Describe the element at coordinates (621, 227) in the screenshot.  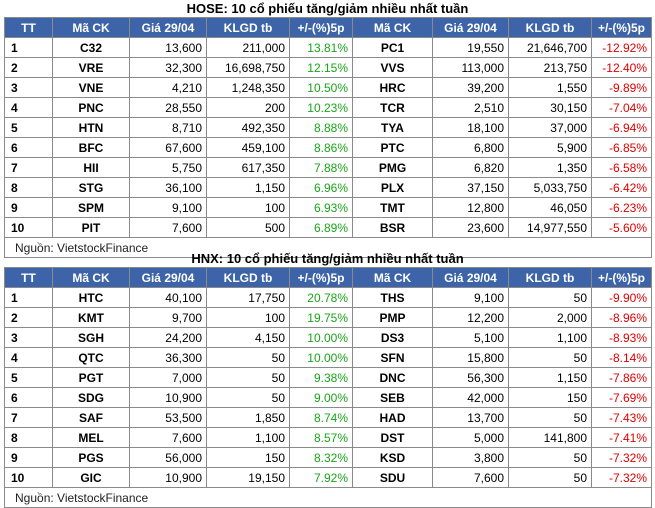
I see `loser-change-cell: -5.60%` at that location.